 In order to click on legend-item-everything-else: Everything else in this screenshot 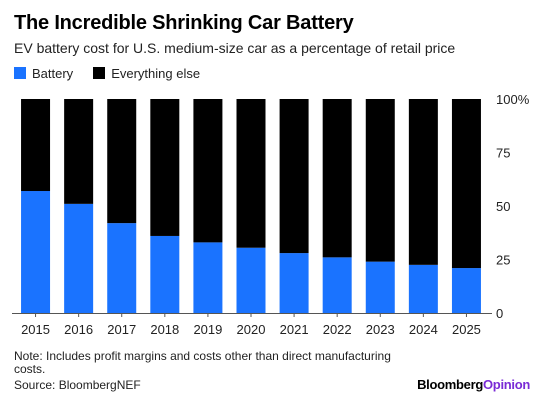, I will do `click(146, 73)`.